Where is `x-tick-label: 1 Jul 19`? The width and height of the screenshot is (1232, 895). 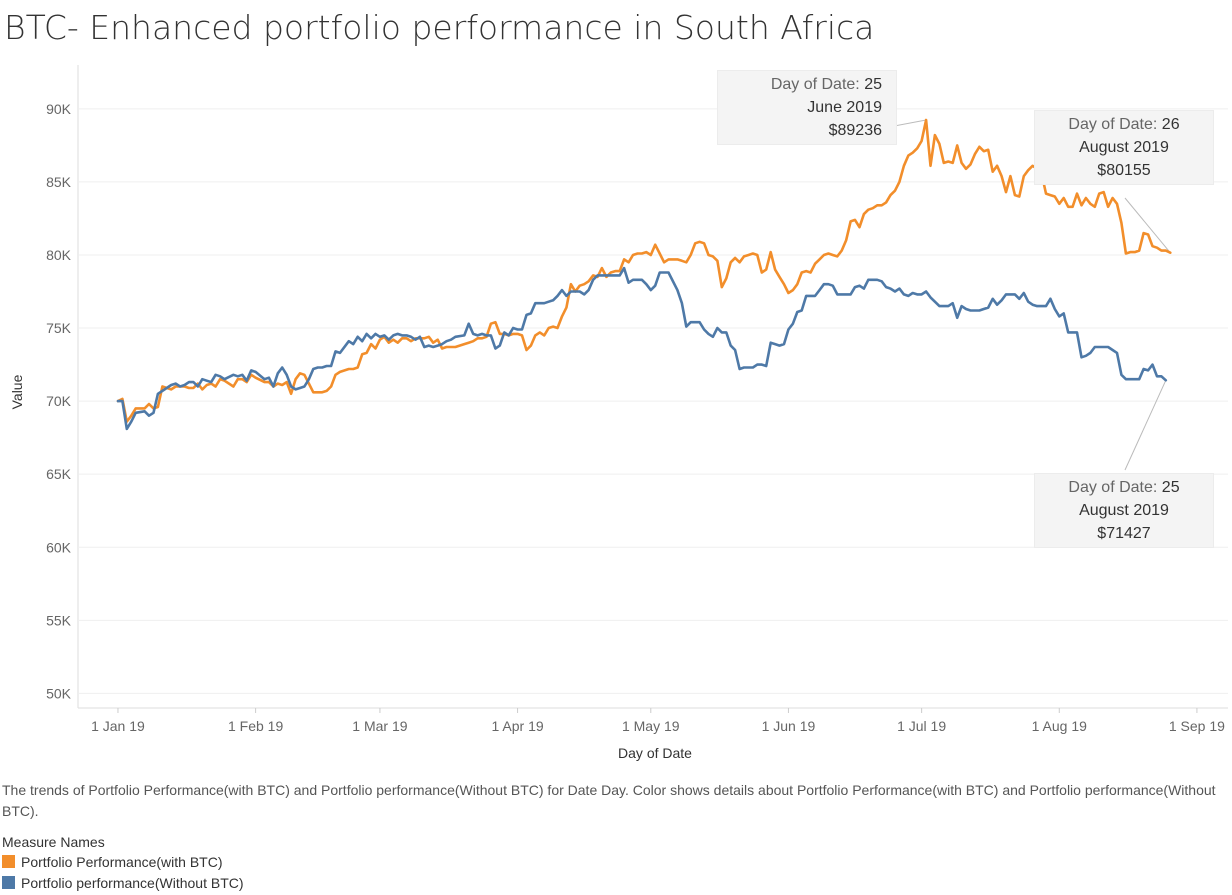
x-tick-label: 1 Jul 19 is located at coordinates (921, 726).